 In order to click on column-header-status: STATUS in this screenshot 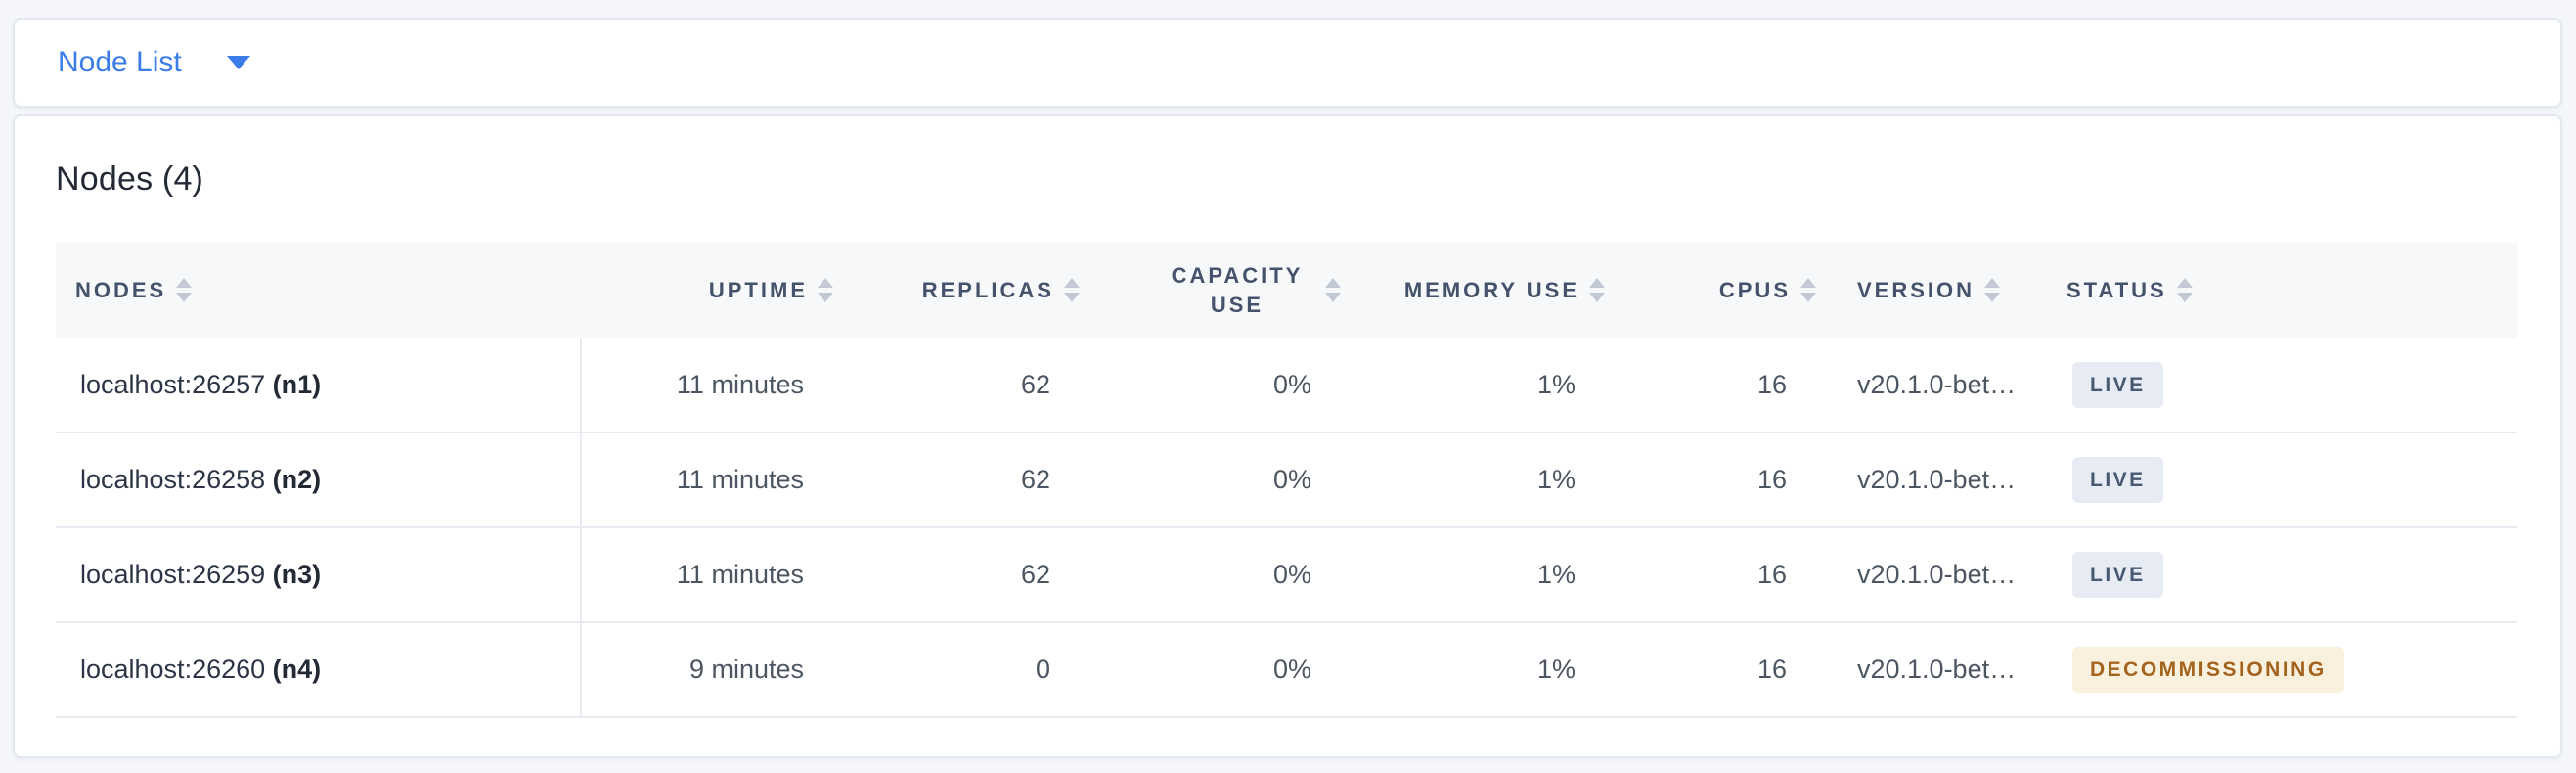, I will do `click(2278, 290)`.